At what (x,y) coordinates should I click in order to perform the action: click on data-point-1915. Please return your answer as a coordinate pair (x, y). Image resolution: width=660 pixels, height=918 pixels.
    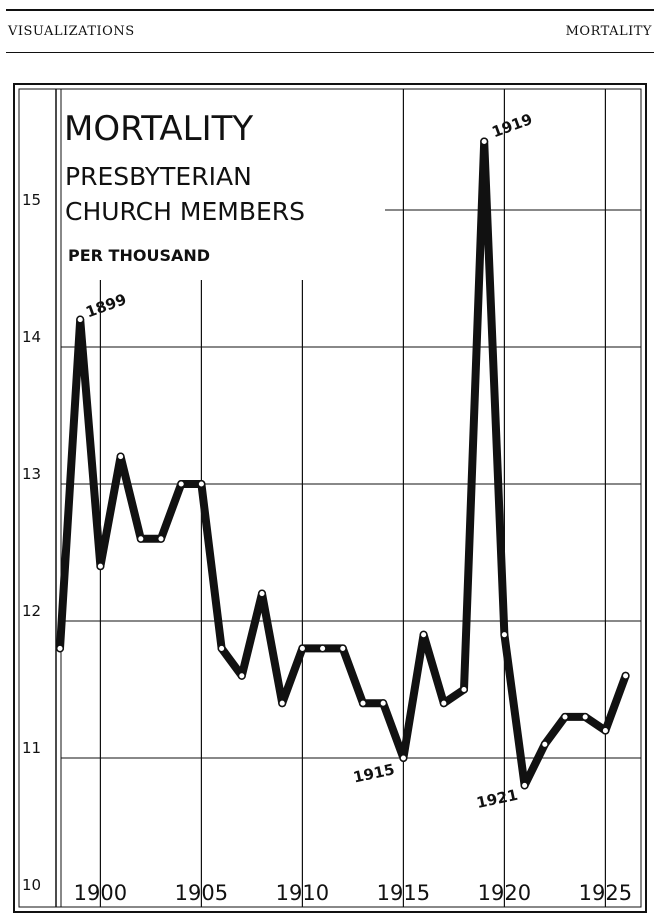
    Looking at the image, I should click on (403, 758).